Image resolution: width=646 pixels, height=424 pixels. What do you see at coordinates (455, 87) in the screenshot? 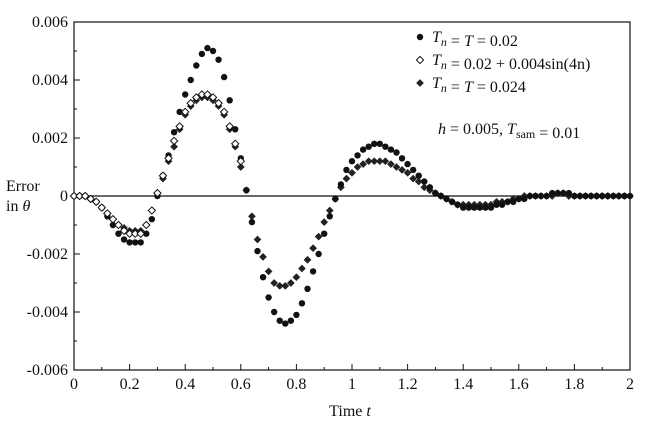
I see `math-text: =` at bounding box center [455, 87].